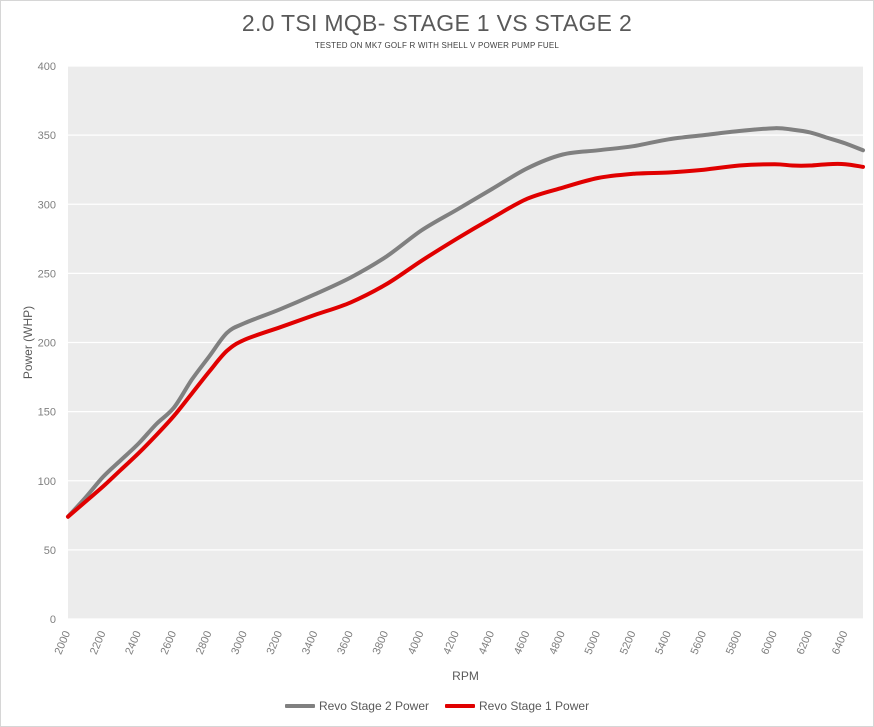 The width and height of the screenshot is (874, 727). I want to click on legend-label-stage1: Revo Stage 1 Power, so click(534, 706).